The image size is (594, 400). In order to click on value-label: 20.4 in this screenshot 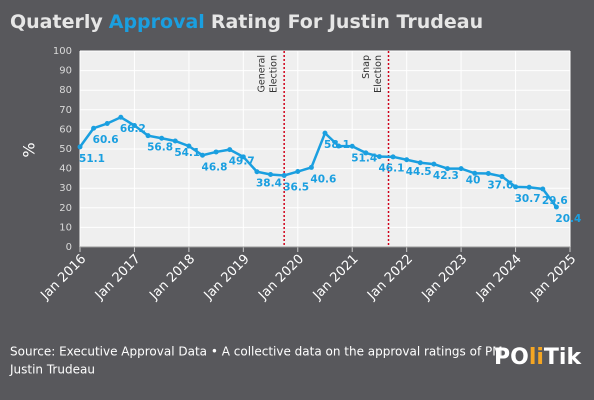, I will do `click(568, 219)`.